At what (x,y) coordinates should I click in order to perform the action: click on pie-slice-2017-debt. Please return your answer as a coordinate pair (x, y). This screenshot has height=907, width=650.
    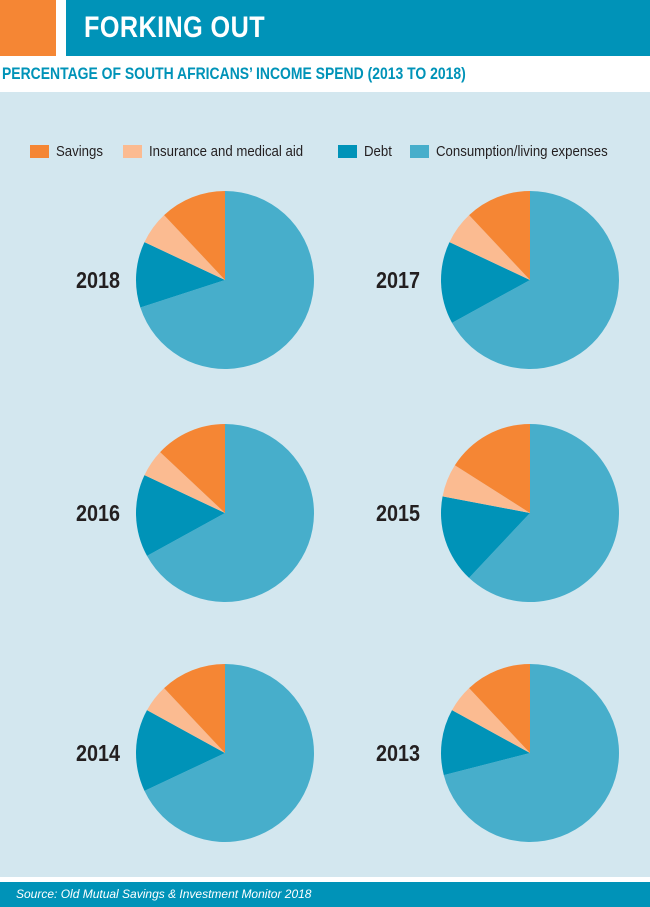
    Looking at the image, I should click on (485, 282).